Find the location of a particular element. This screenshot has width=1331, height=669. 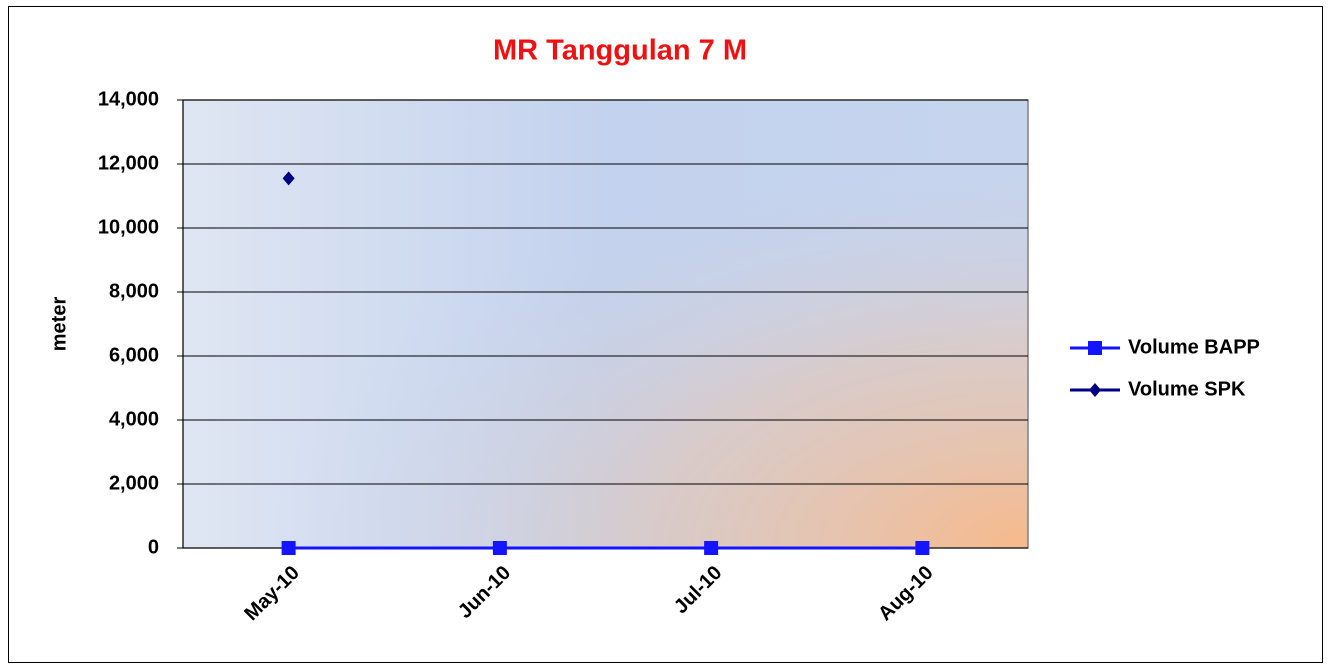

legend-label: Volume BAPP is located at coordinates (1194, 347).